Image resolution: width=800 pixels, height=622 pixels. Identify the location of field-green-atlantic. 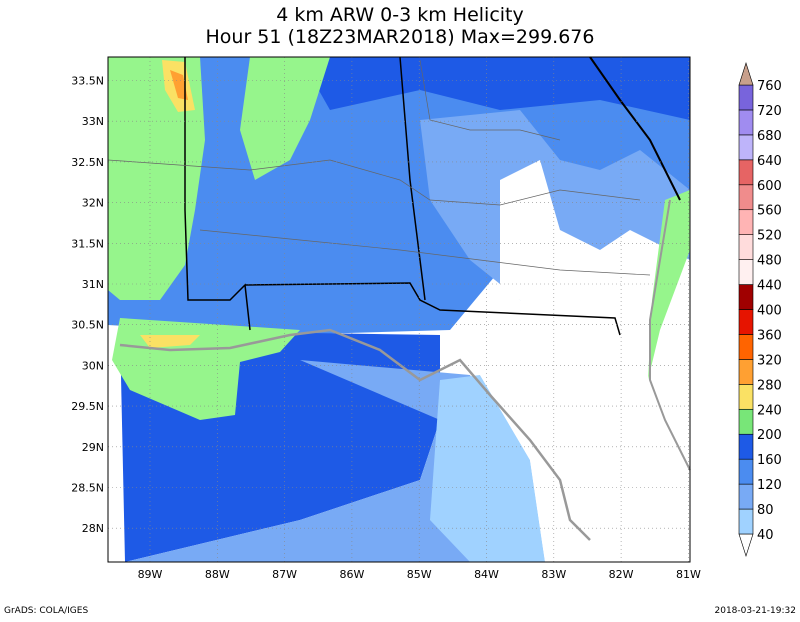
(669, 285).